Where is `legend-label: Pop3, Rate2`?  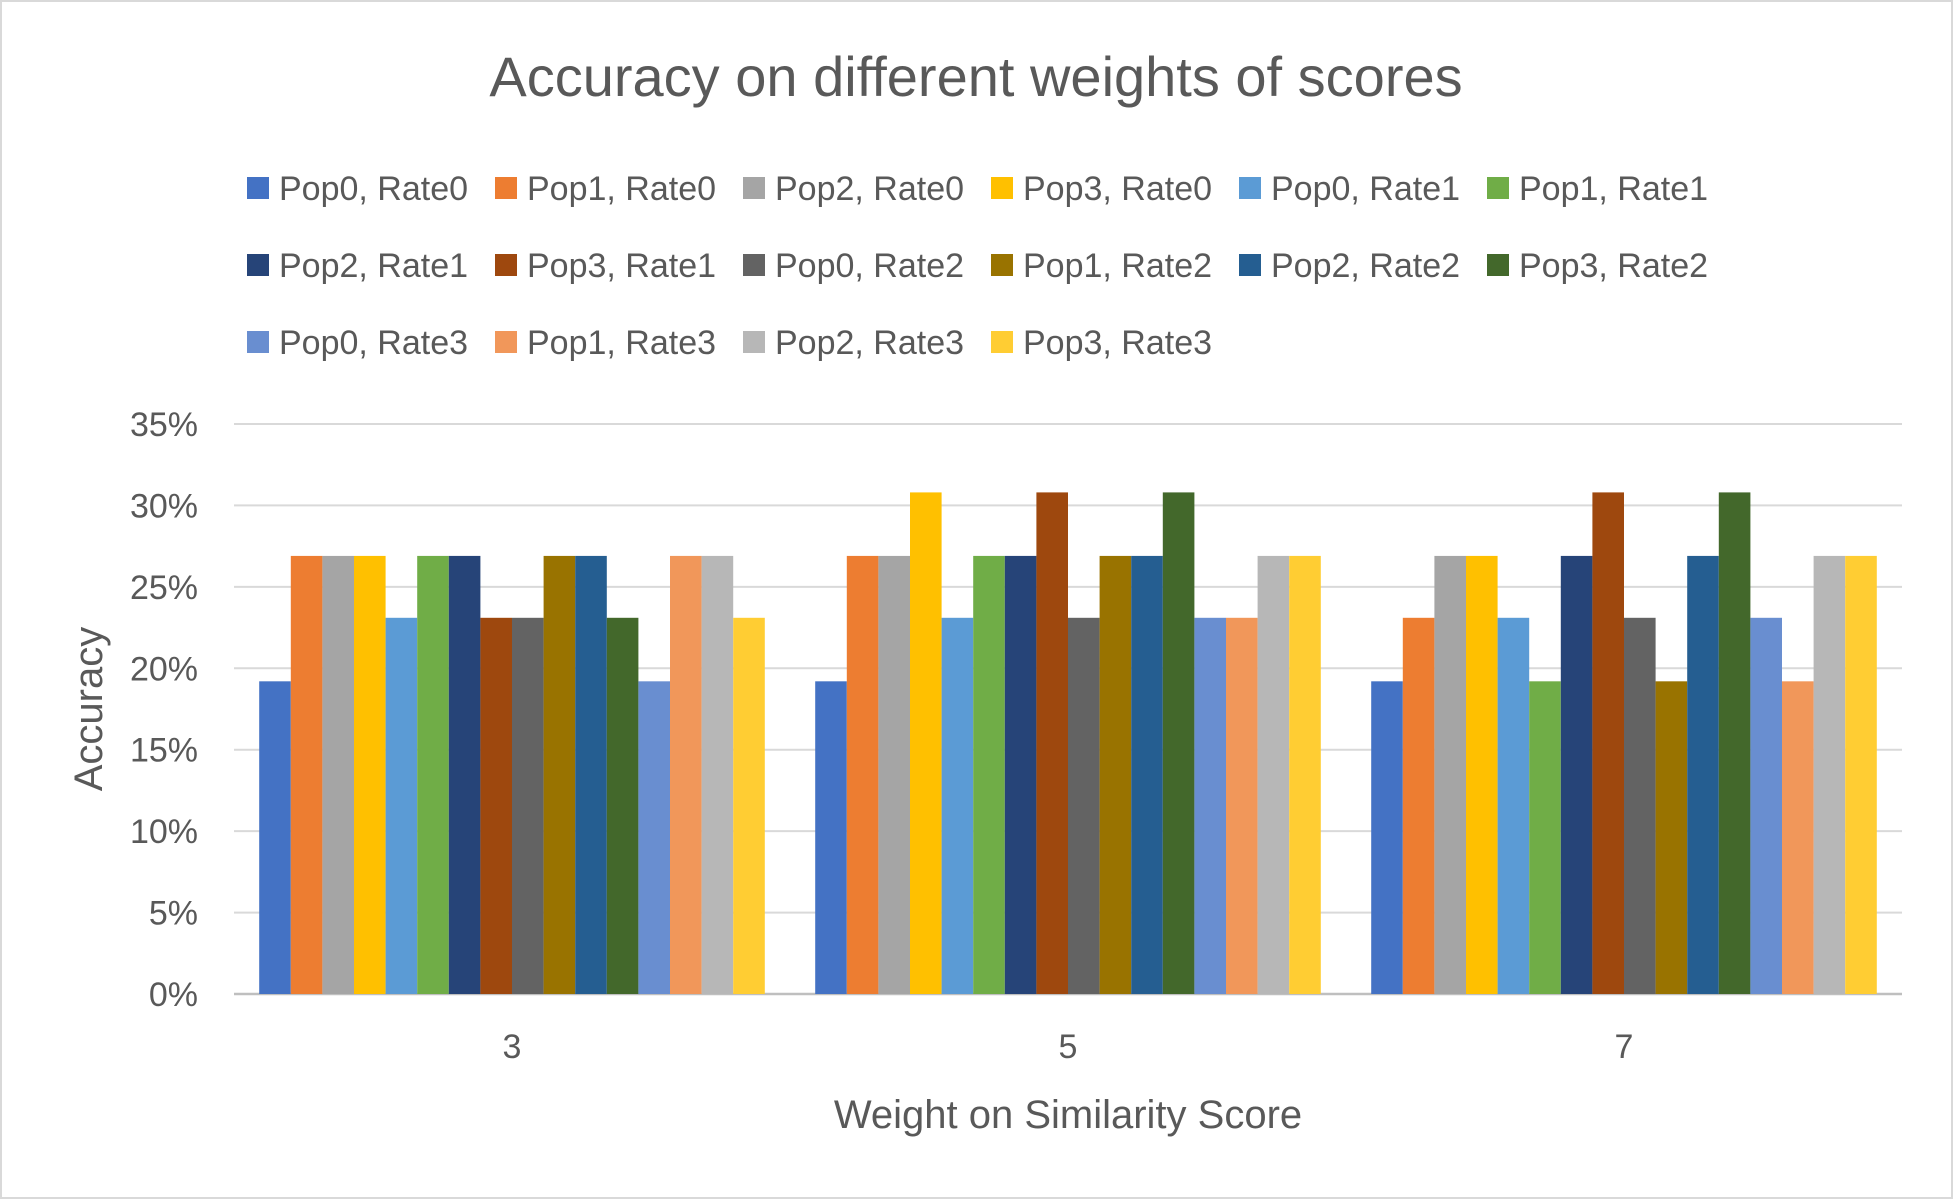
legend-label: Pop3, Rate2 is located at coordinates (1613, 266).